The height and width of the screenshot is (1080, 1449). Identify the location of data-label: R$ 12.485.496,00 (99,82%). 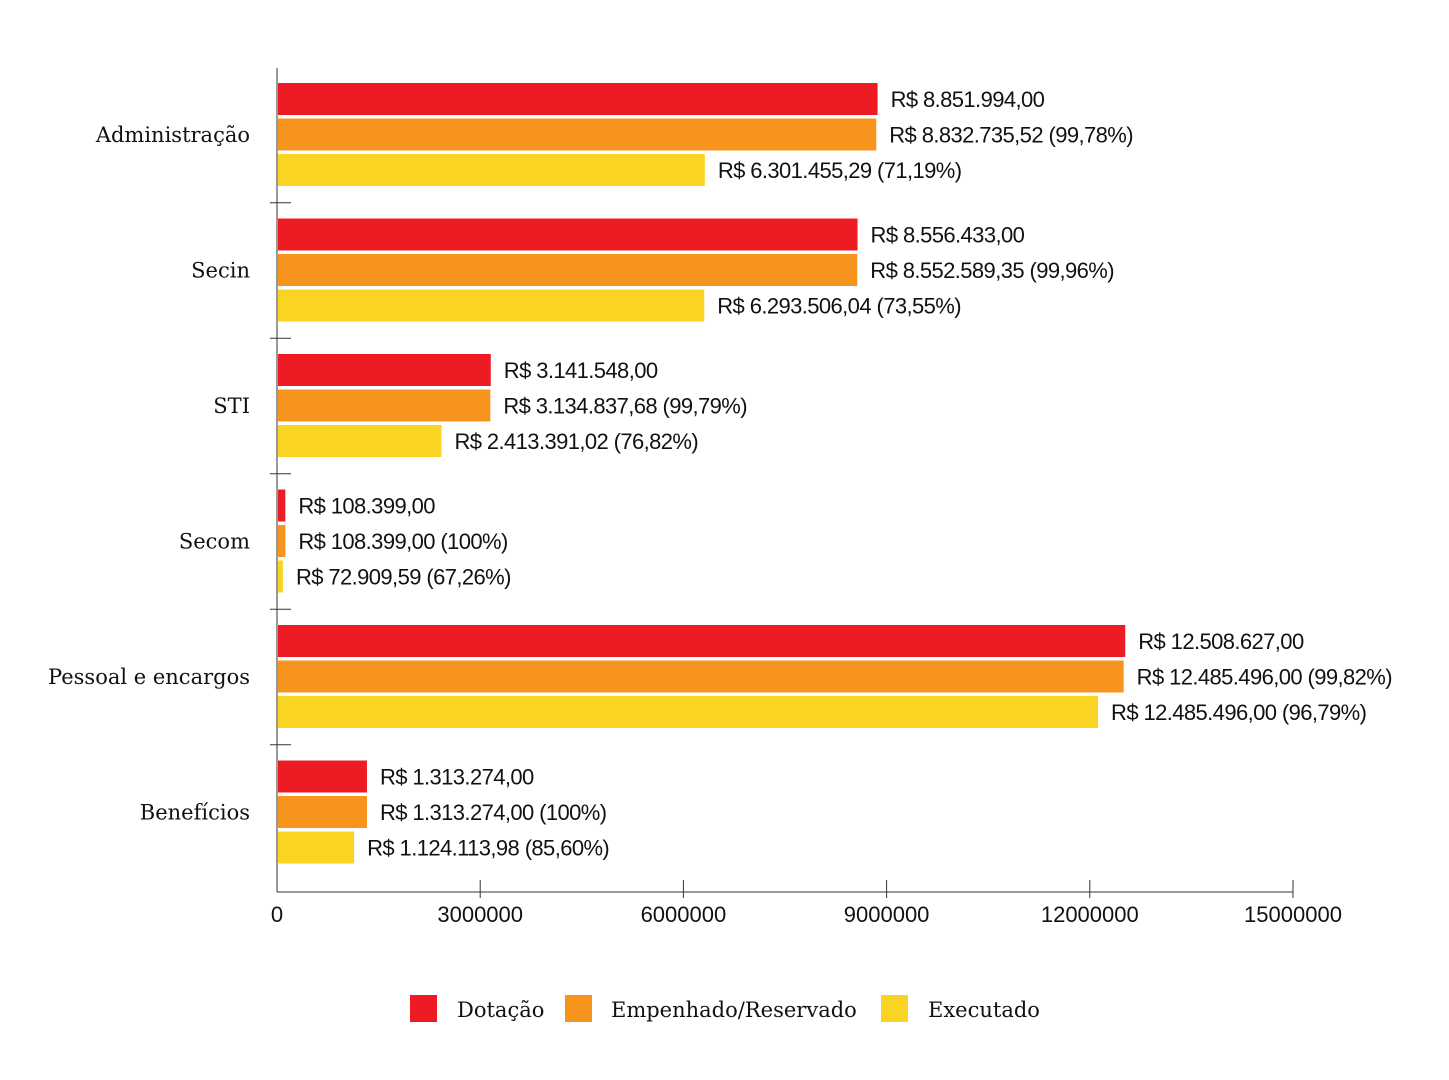
(1264, 677).